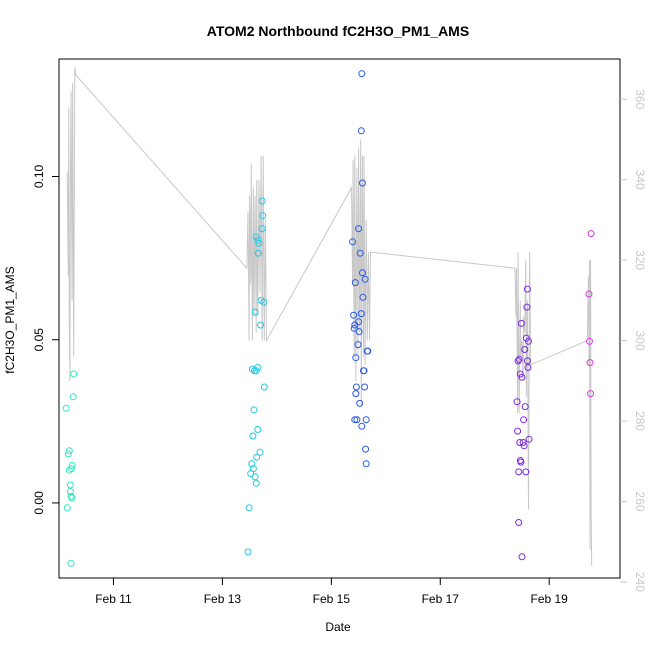 This screenshot has width=650, height=650. What do you see at coordinates (550, 599) in the screenshot?
I see `x-tick-label: Feb 19` at bounding box center [550, 599].